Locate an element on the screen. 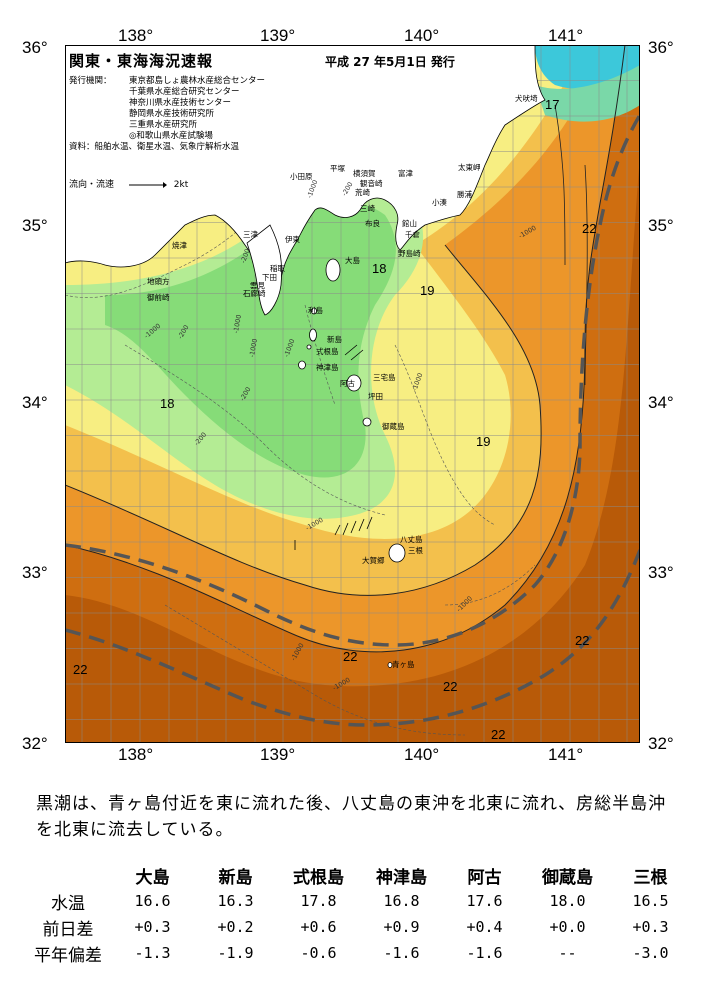  place-mitohama: 三津 is located at coordinates (250, 234).